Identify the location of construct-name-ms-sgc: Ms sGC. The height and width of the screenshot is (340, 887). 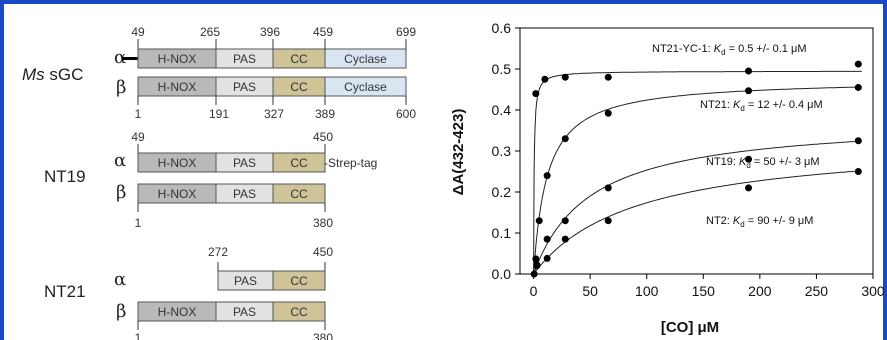
(52, 74).